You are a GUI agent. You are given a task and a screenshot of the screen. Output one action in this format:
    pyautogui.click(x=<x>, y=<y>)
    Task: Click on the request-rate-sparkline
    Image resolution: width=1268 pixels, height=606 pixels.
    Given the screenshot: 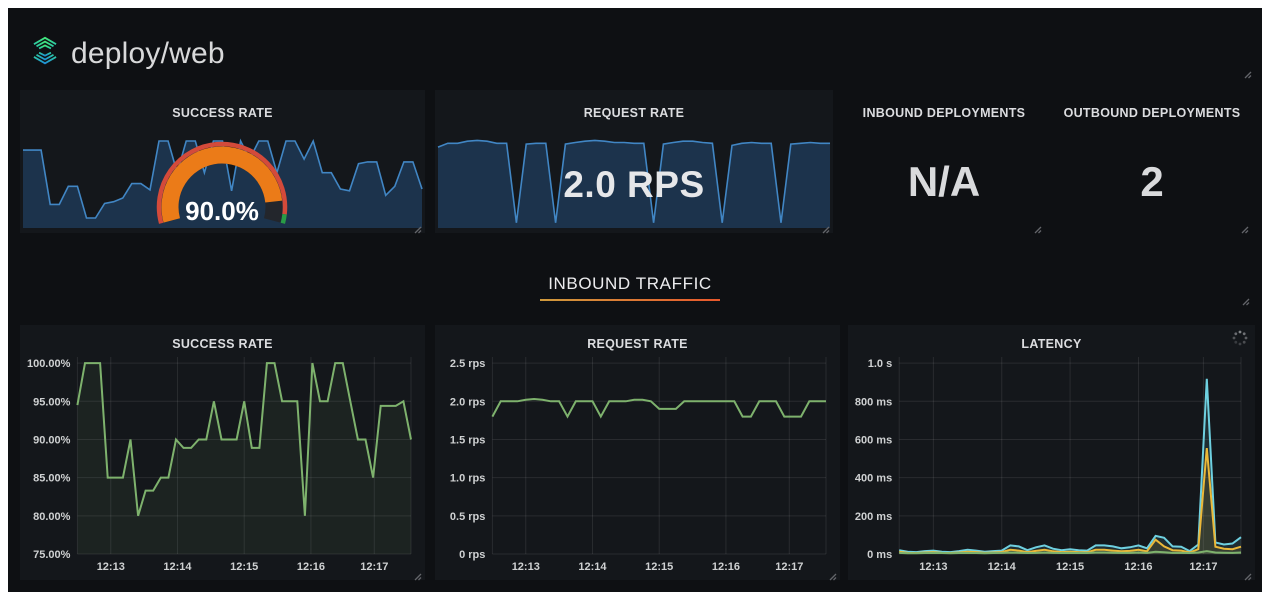 What is the action you would take?
    pyautogui.click(x=634, y=178)
    